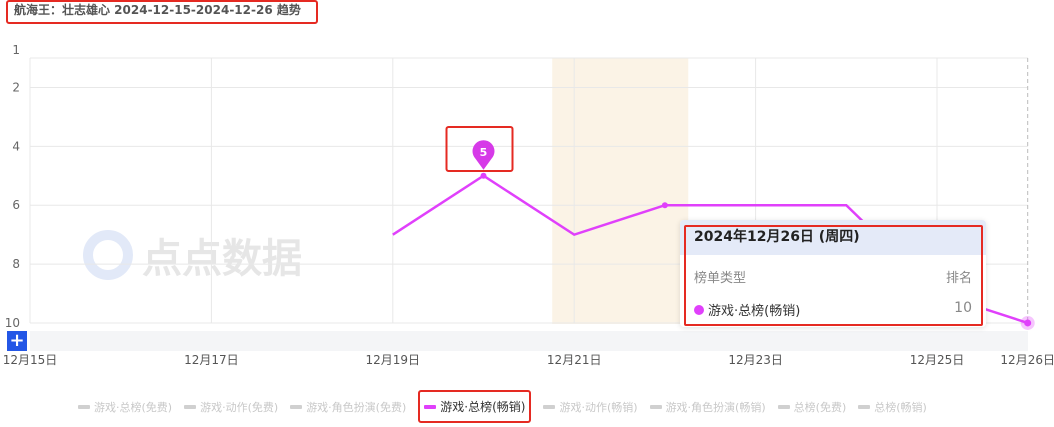 Image resolution: width=1054 pixels, height=427 pixels. I want to click on tooltip-date: 2024年12月26日 (周四), so click(833, 237).